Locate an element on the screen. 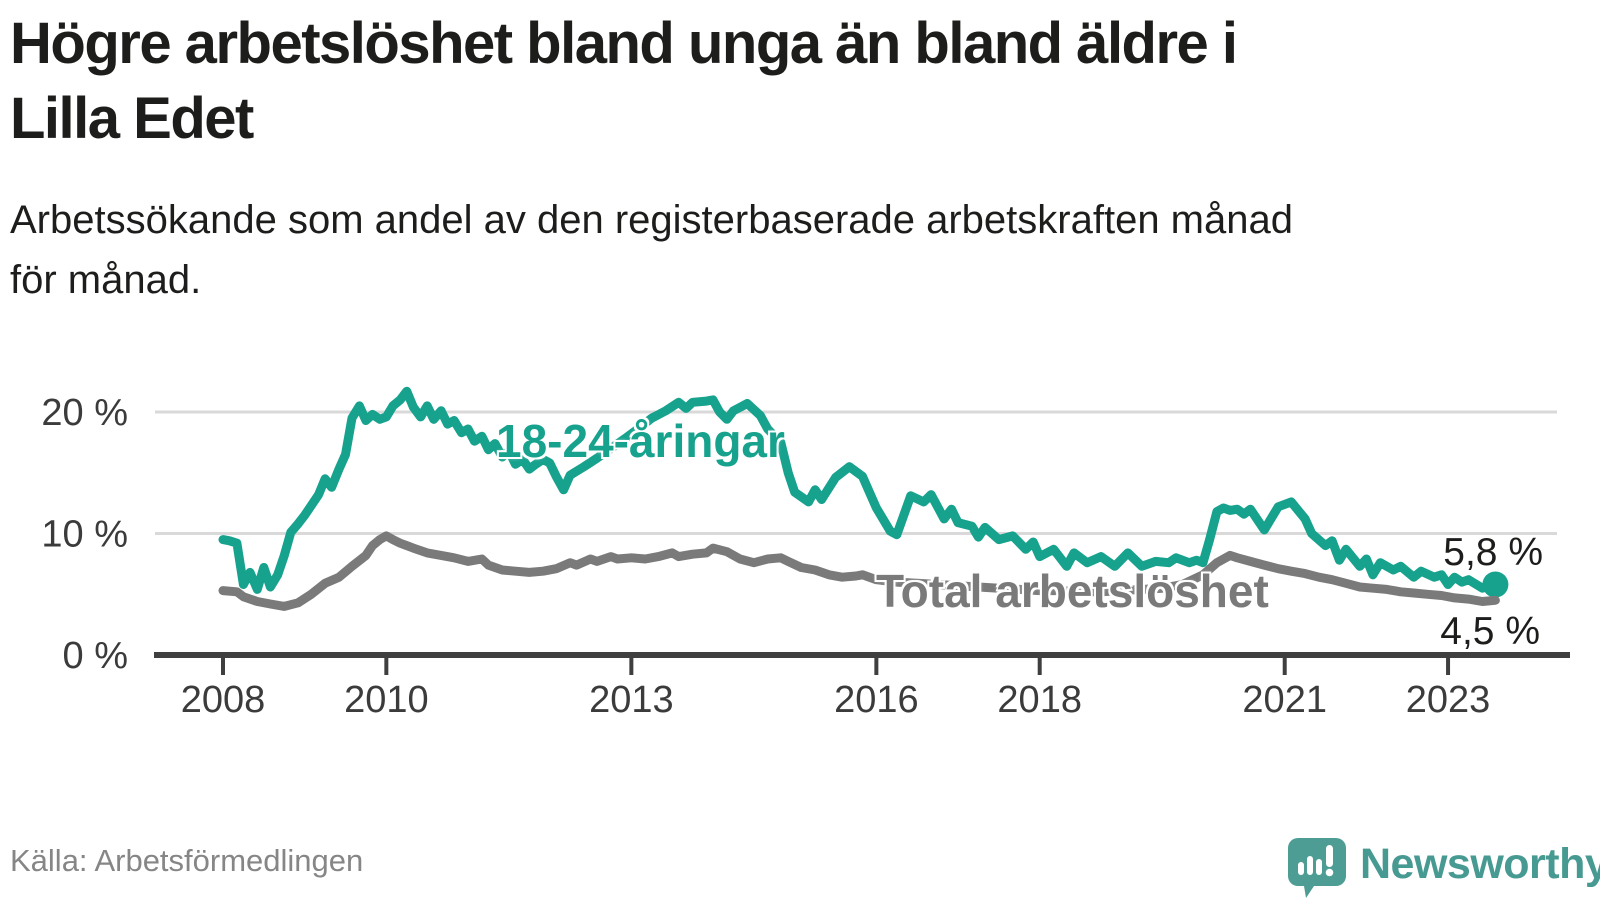  y-tick-label: 20 % is located at coordinates (84, 413).